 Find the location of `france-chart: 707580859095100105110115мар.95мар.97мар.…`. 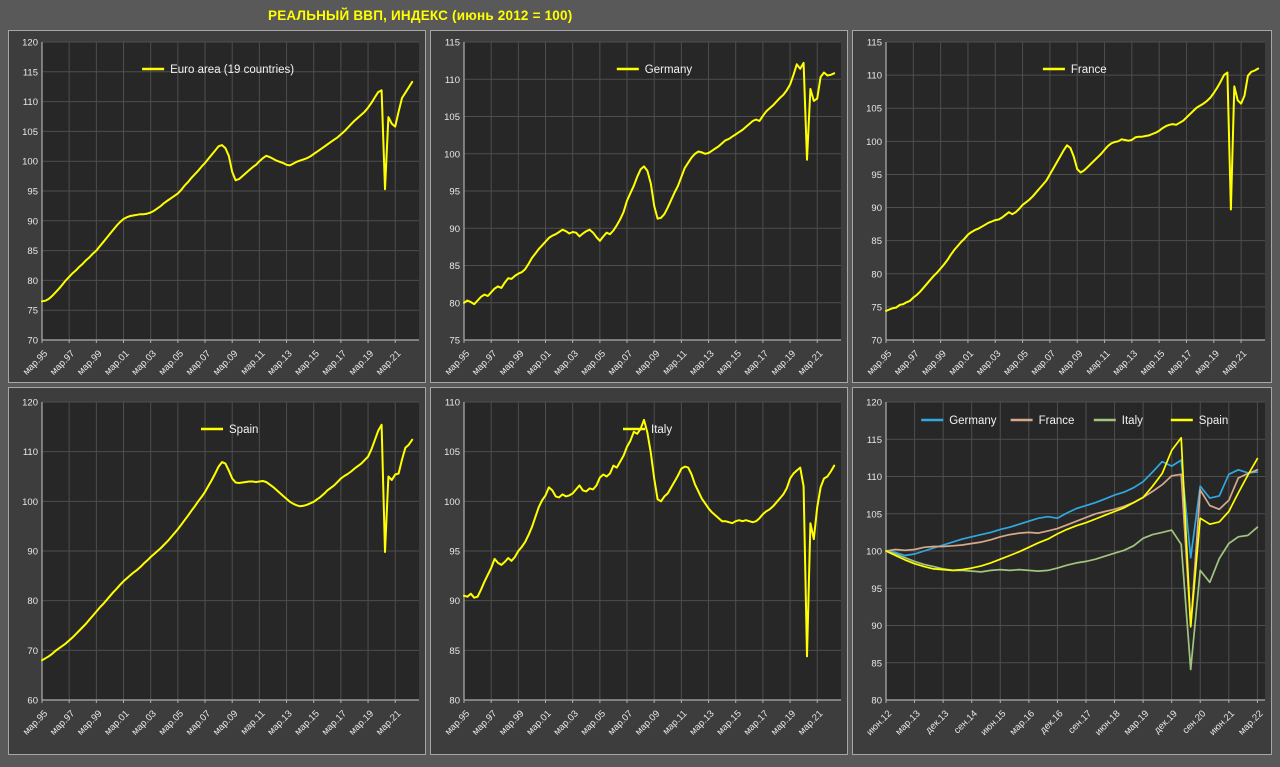

france-chart: 707580859095100105110115мар.95мар.97мар.… is located at coordinates (1065, 208).